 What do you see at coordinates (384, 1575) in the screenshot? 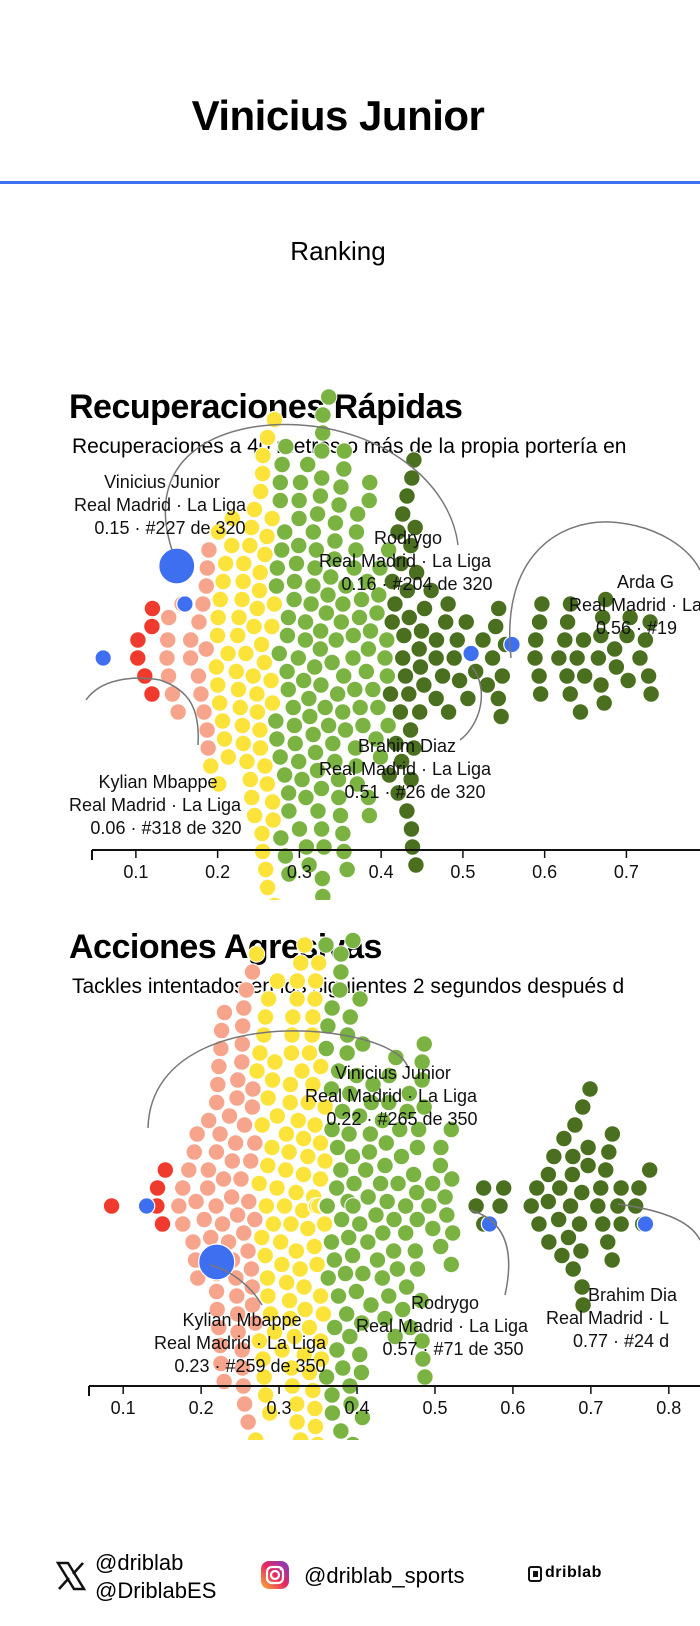
I see `instagram-handle: @driblab_sports` at bounding box center [384, 1575].